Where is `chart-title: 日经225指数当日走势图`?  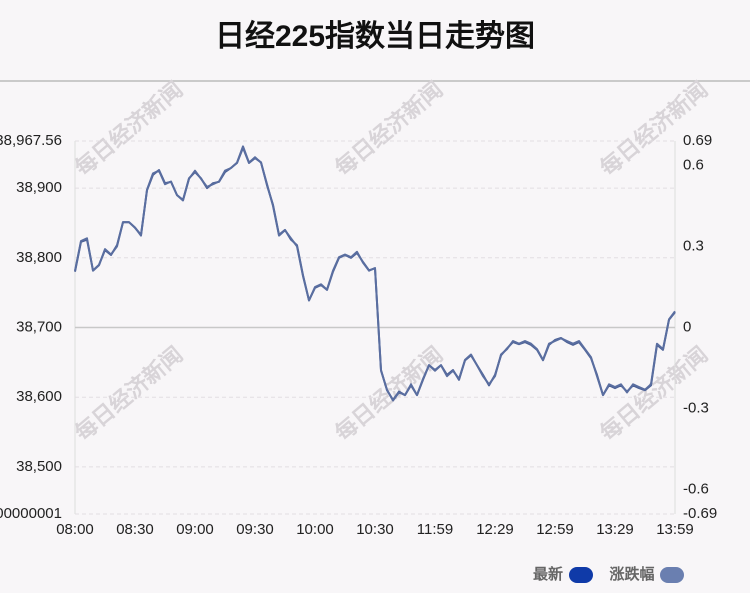
chart-title: 日经225指数当日走势图 is located at coordinates (375, 36).